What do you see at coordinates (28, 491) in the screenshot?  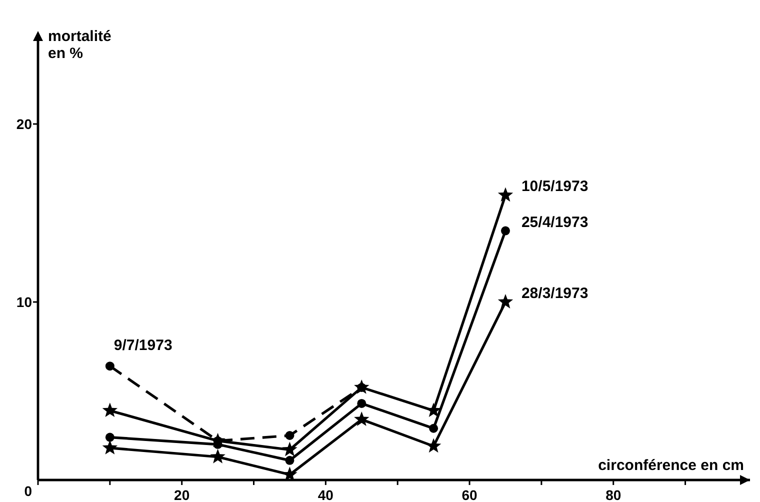 I see `y-tick-label: 0` at bounding box center [28, 491].